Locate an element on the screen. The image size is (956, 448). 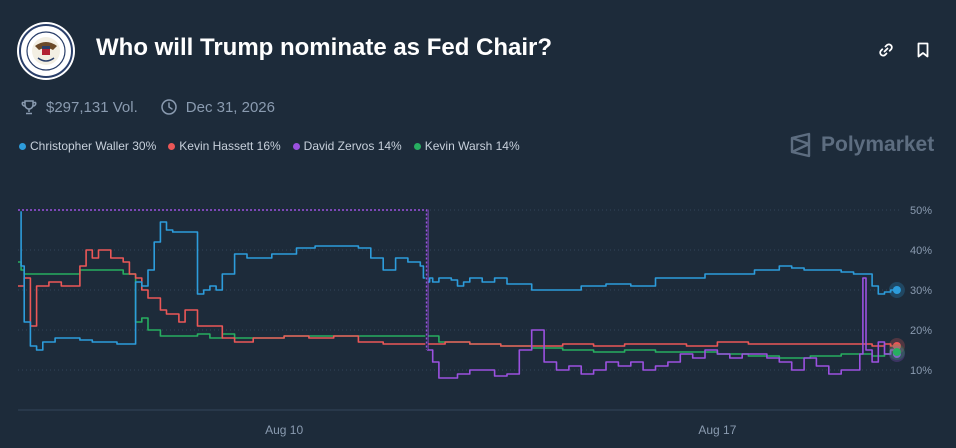
legend-item-zervos: David Zervos 14% is located at coordinates (347, 146).